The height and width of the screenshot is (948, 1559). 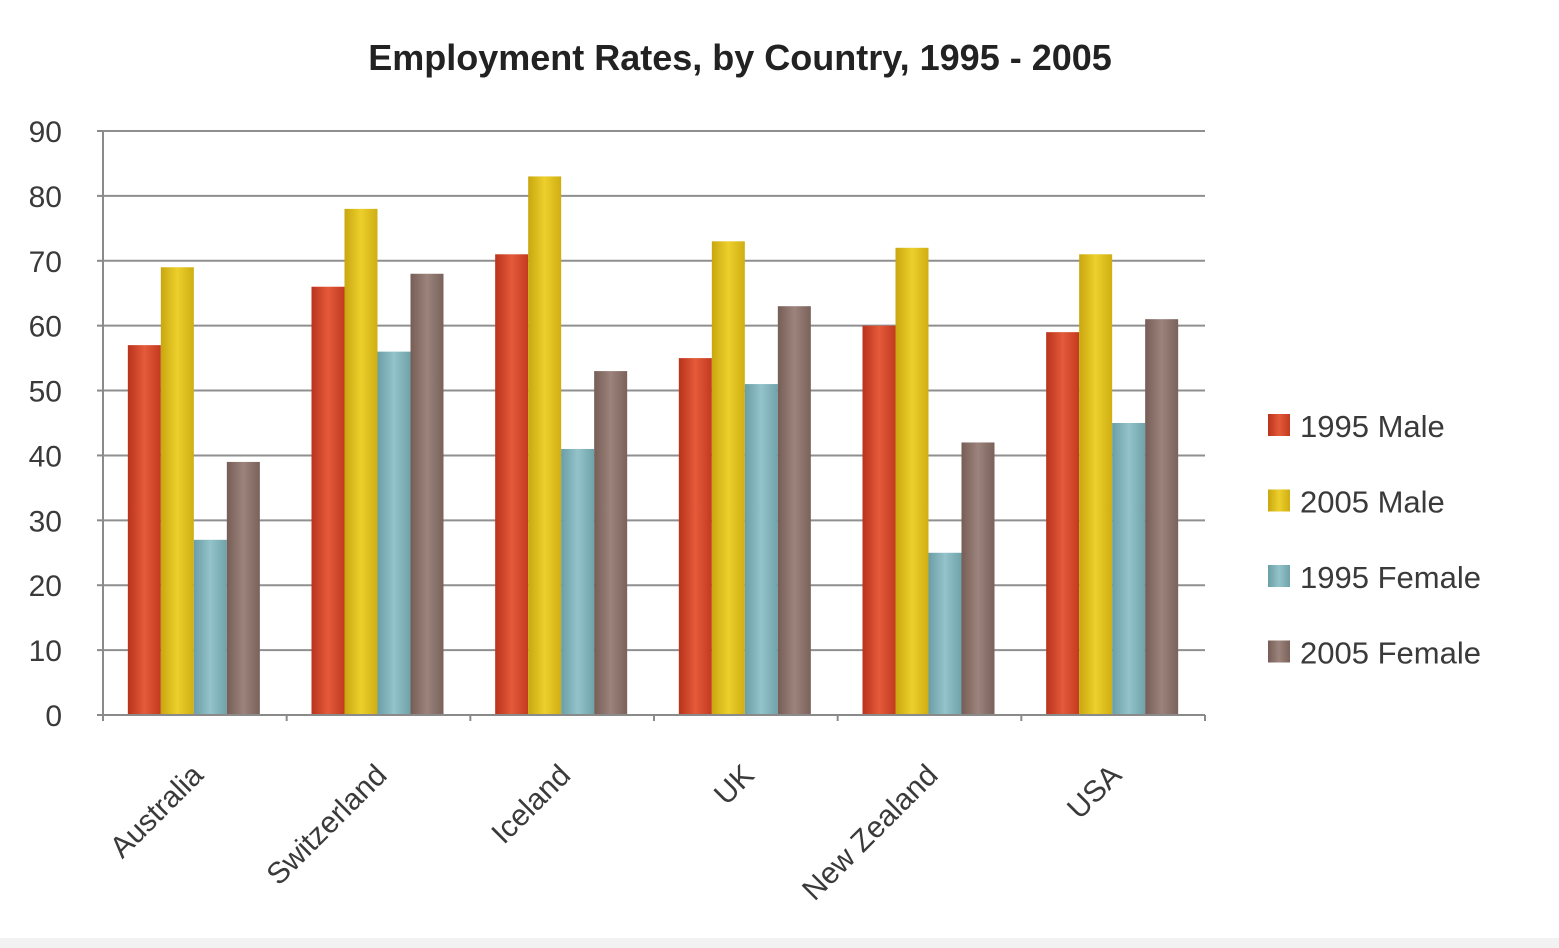 What do you see at coordinates (1372, 502) in the screenshot?
I see `legend-label: 2005 Male` at bounding box center [1372, 502].